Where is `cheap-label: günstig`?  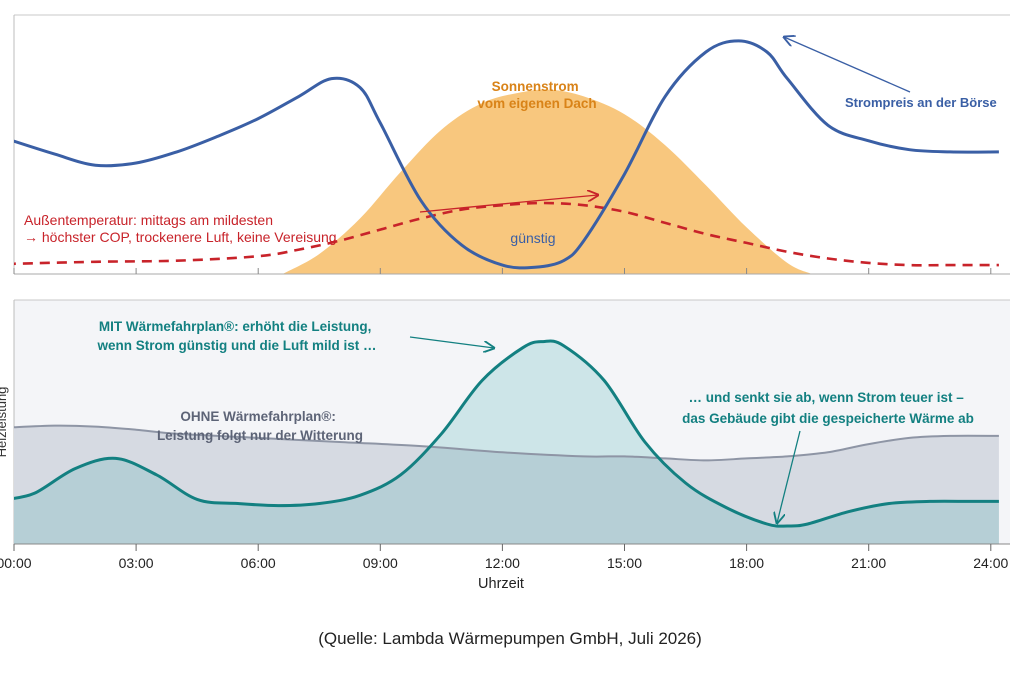 cheap-label: günstig is located at coordinates (532, 238).